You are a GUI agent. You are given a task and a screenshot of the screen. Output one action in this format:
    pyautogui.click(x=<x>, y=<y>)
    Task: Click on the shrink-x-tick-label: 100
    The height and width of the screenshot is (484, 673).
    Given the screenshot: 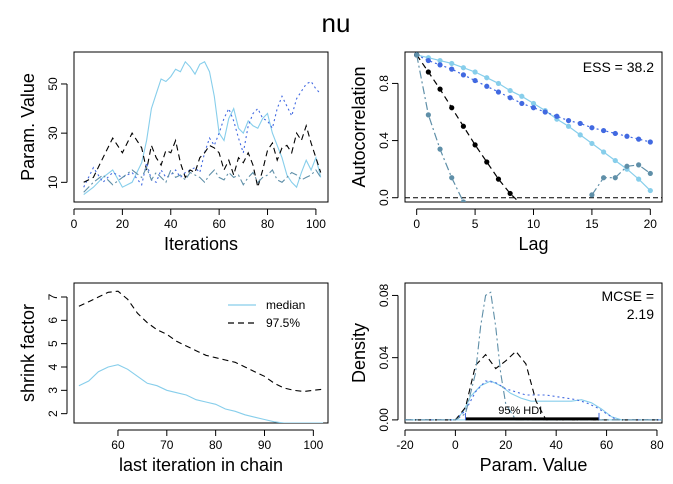 What is the action you would take?
    pyautogui.click(x=313, y=445)
    